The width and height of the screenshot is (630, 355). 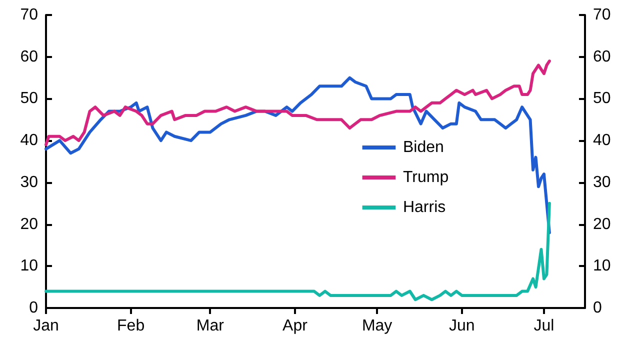 I want to click on y2-tick-label: 0, so click(x=597, y=308).